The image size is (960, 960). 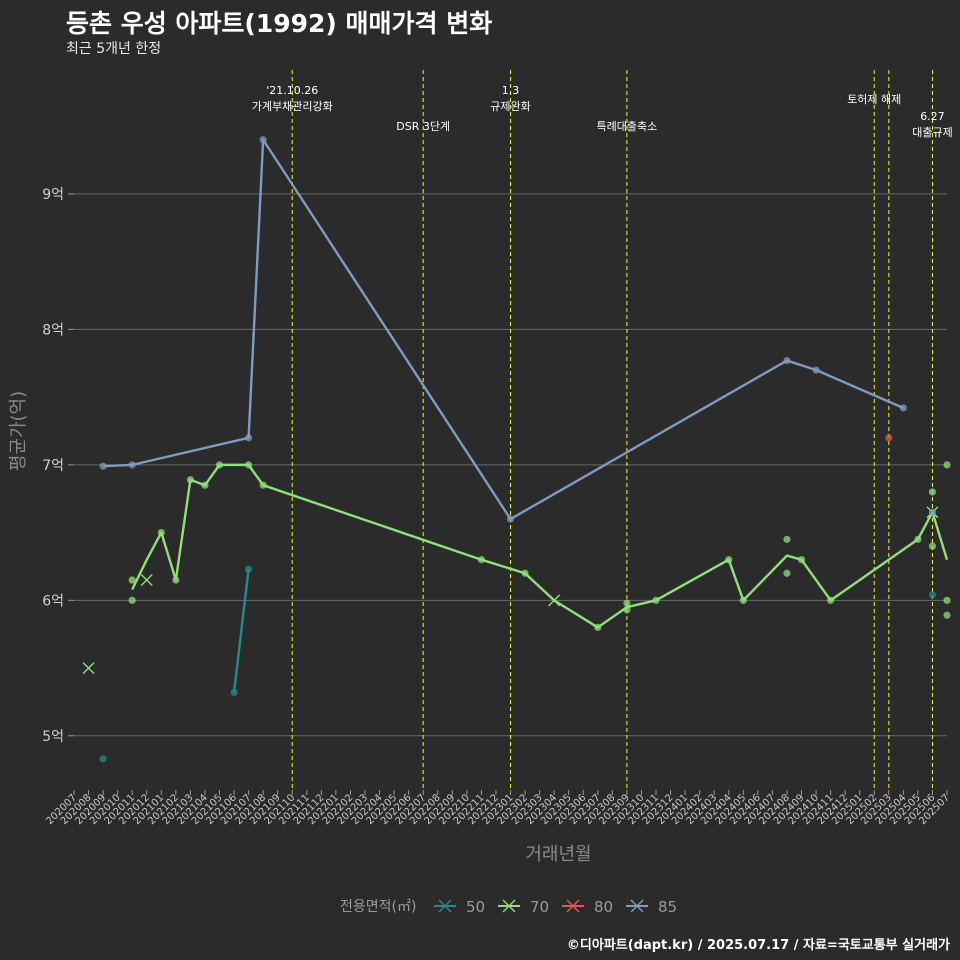 What do you see at coordinates (627, 126) in the screenshot?
I see `event-label: 특례대출축소` at bounding box center [627, 126].